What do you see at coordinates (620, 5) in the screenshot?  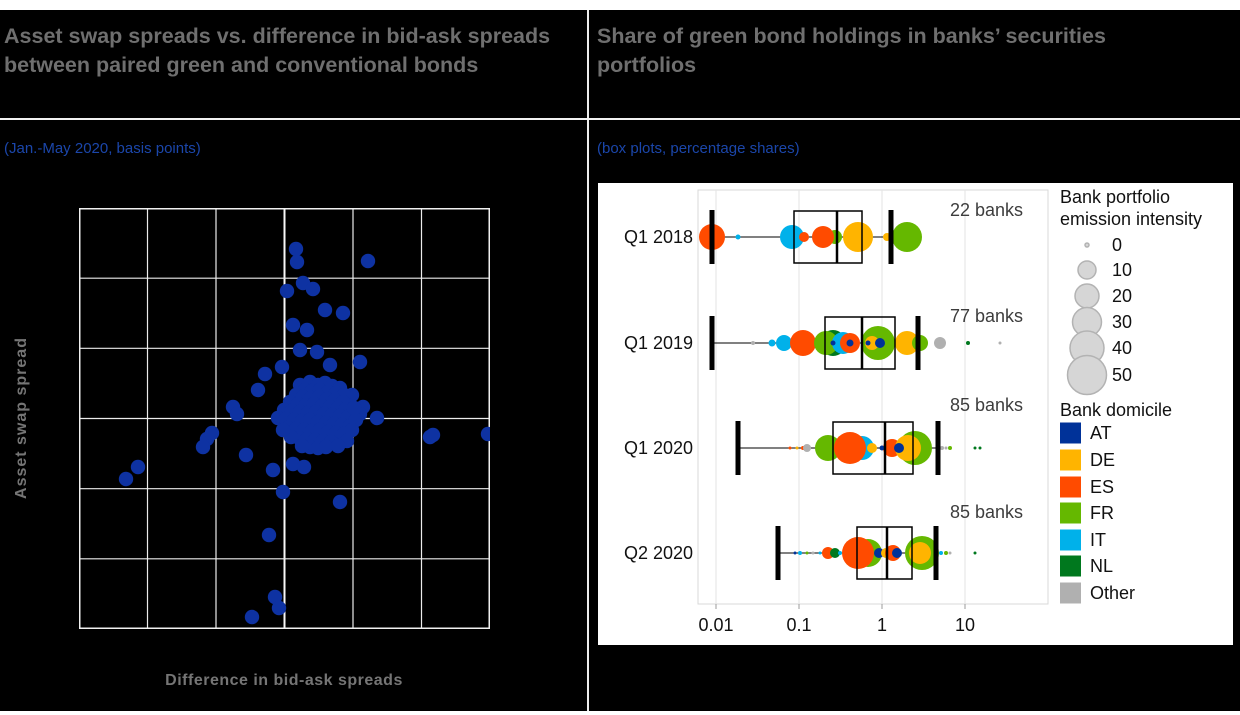 I see `top-margin-strip` at bounding box center [620, 5].